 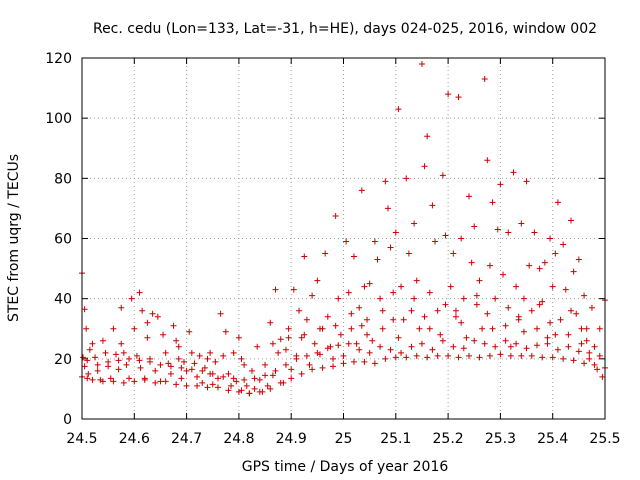 What do you see at coordinates (448, 439) in the screenshot?
I see `x-tick-label: 25.2` at bounding box center [448, 439].